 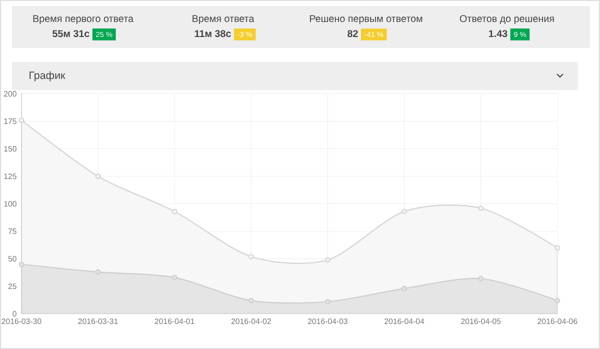 I want to click on text: Время первого ответа, so click(x=83, y=19).